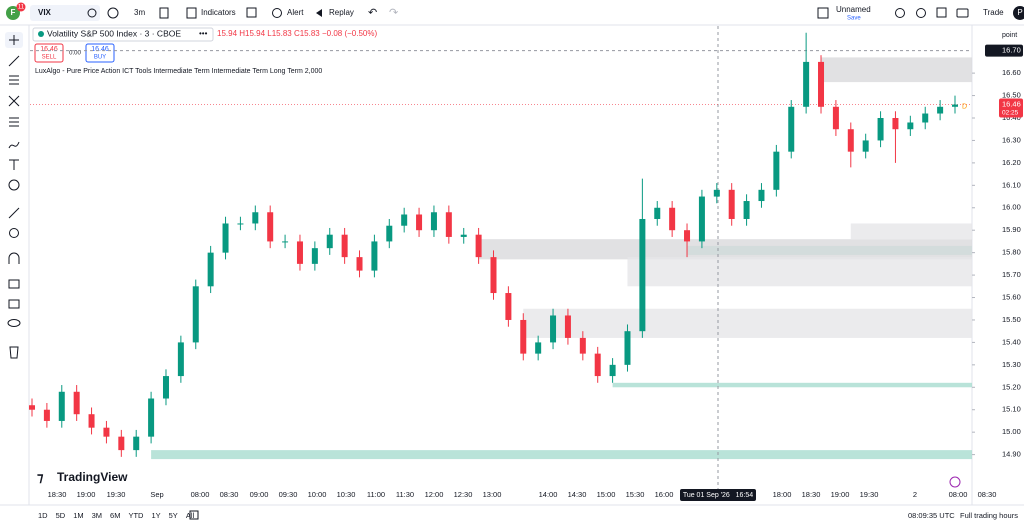 Image resolution: width=1024 pixels, height=532 pixels. What do you see at coordinates (45, 12) in the screenshot?
I see `symbol: VIX` at bounding box center [45, 12].